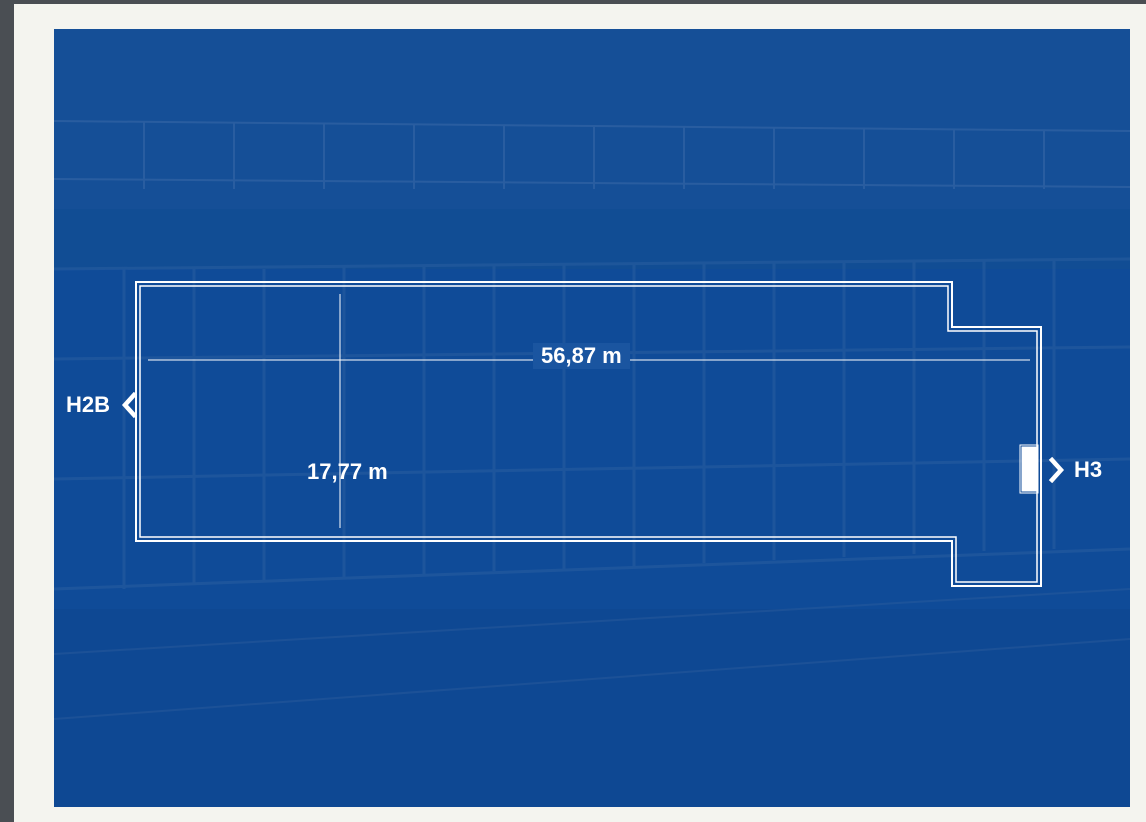 The width and height of the screenshot is (1146, 822). I want to click on chevron-left-icon, so click(129, 405).